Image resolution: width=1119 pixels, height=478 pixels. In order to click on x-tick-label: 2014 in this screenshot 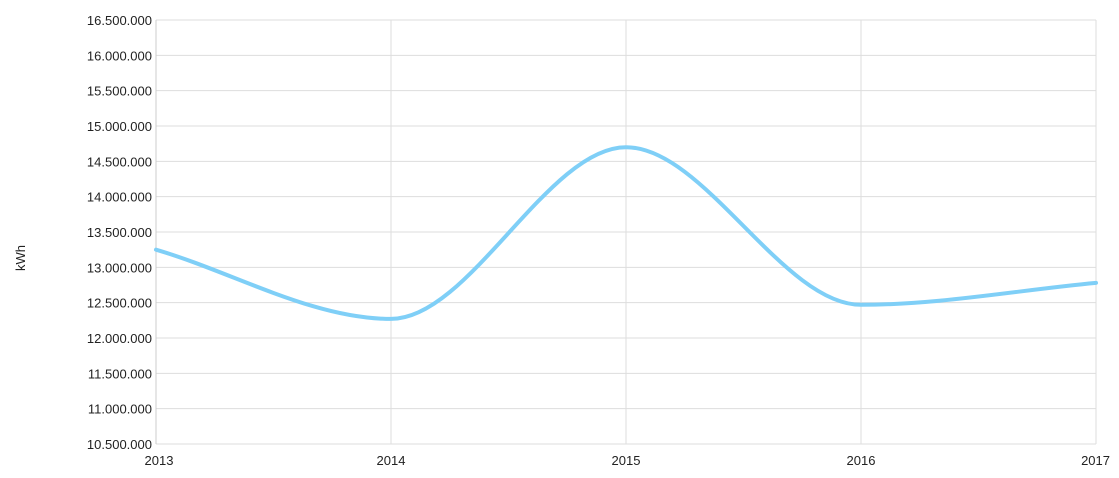, I will do `click(391, 460)`.